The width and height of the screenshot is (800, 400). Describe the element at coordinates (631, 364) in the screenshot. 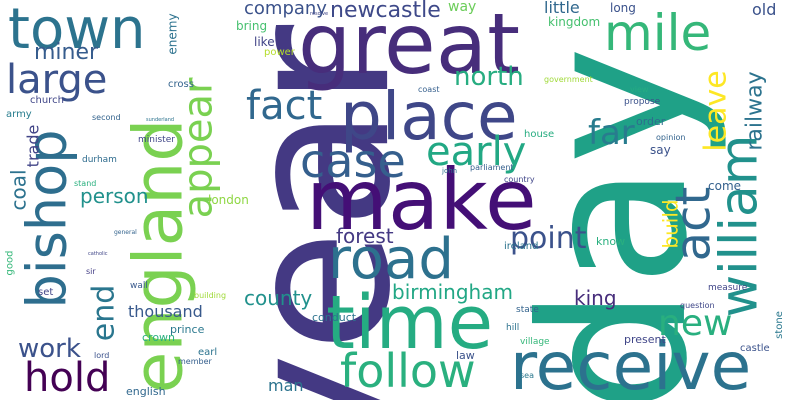

I see `word: receive` at that location.